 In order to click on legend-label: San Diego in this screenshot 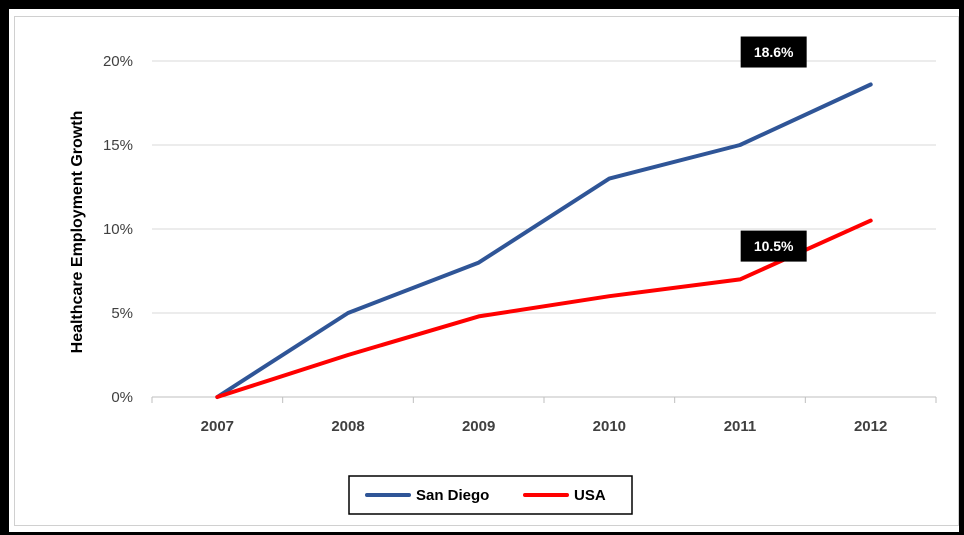, I will do `click(452, 495)`.